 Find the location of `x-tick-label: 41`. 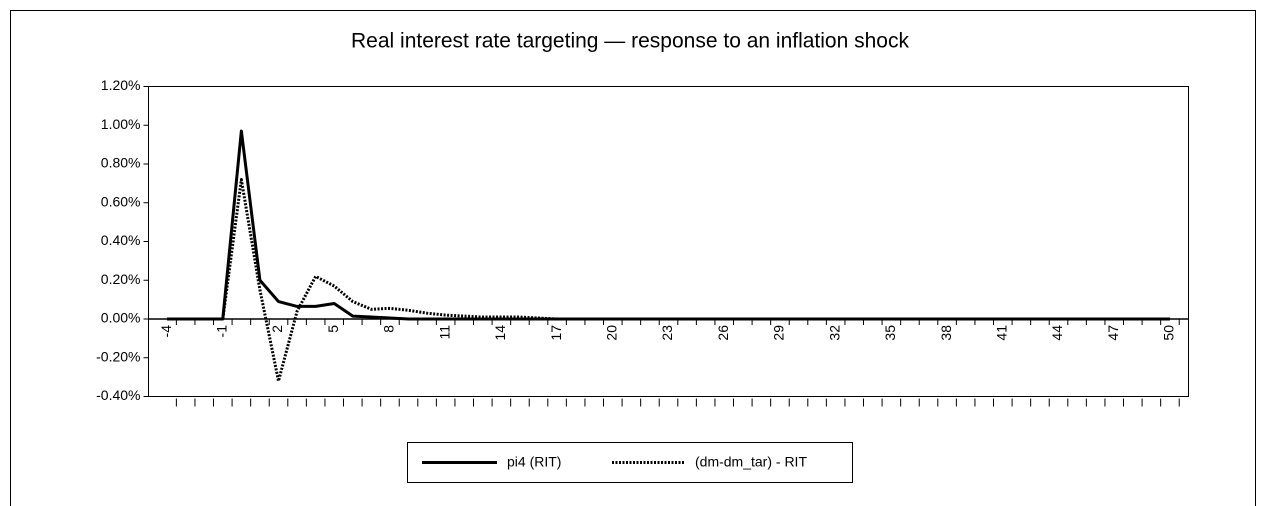

x-tick-label: 41 is located at coordinates (1001, 333).